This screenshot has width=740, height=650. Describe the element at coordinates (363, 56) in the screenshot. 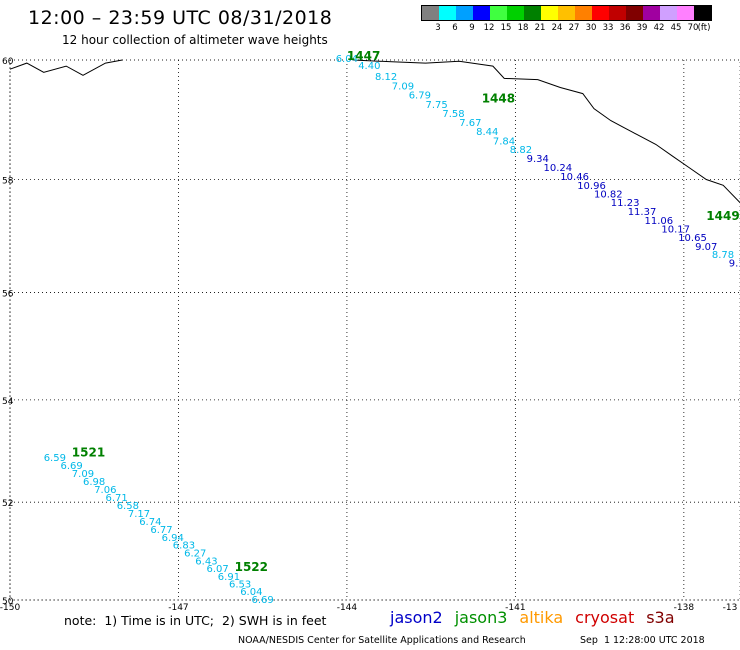

I see `pass-time-label: 1447` at that location.